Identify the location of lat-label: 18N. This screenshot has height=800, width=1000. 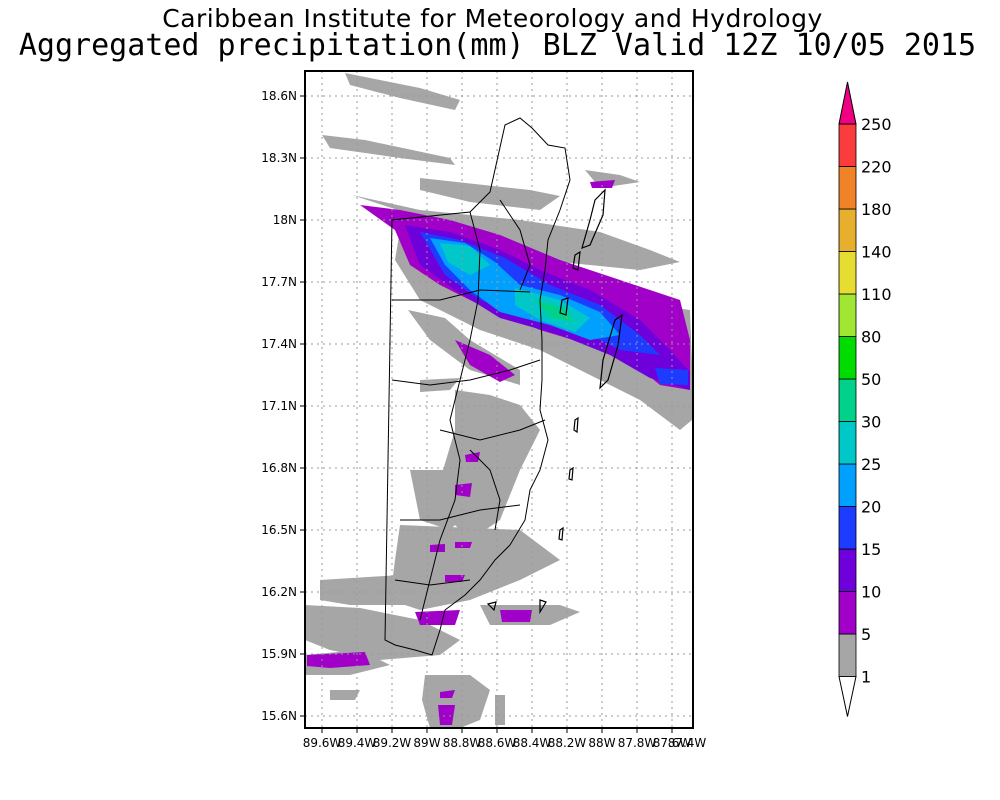
(285, 220).